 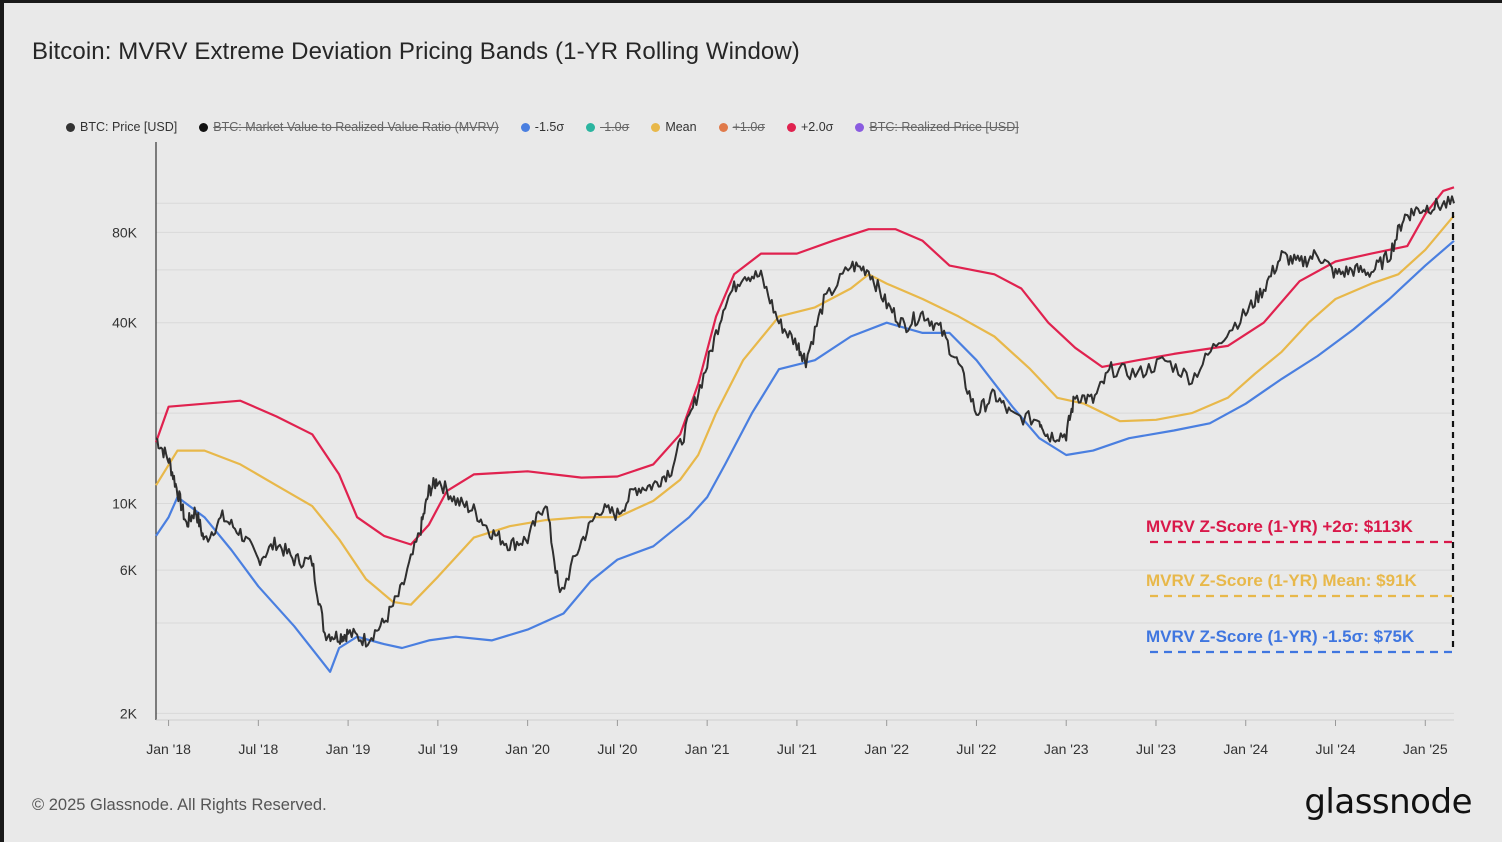 What do you see at coordinates (129, 570) in the screenshot?
I see `y-tick-label: 6K` at bounding box center [129, 570].